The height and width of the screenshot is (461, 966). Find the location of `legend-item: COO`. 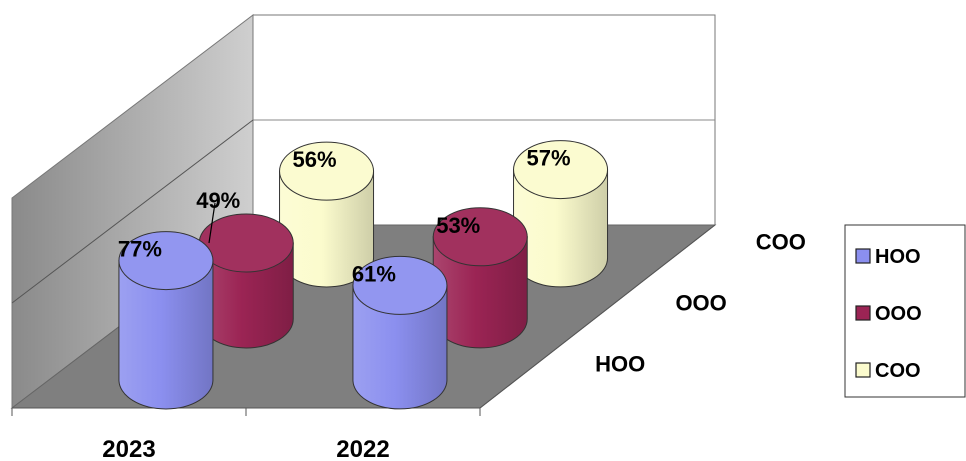

legend-item: COO is located at coordinates (888, 371).